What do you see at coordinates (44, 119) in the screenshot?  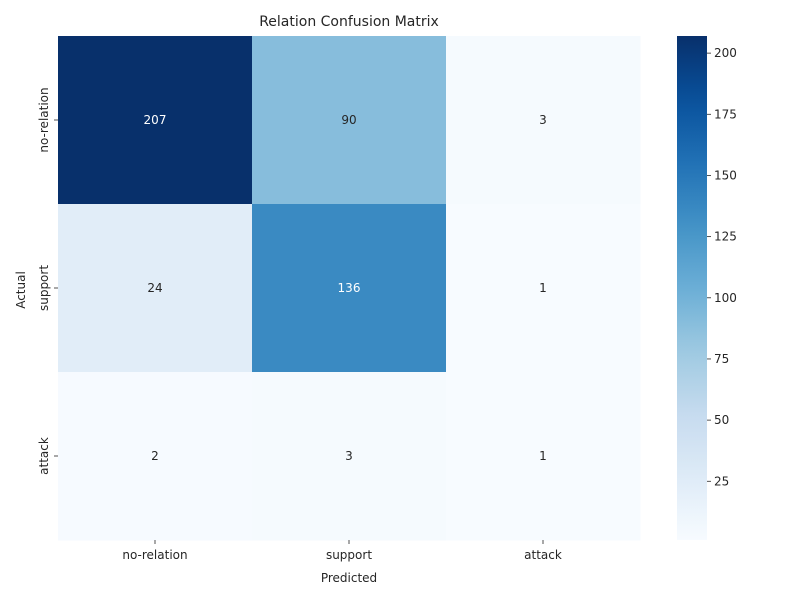 I see `y-tick-label: no-relation` at bounding box center [44, 119].